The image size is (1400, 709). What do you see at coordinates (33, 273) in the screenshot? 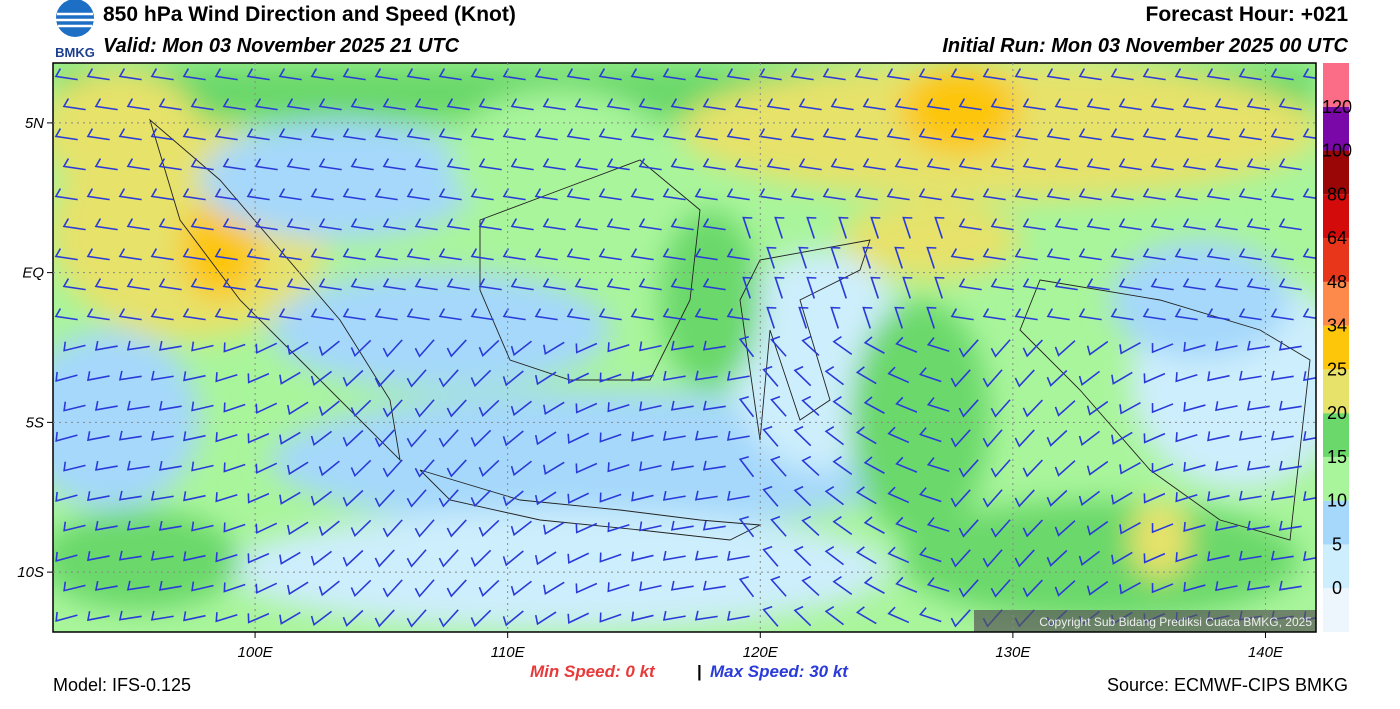
I see `lat-tick-label: EQ` at bounding box center [33, 273].